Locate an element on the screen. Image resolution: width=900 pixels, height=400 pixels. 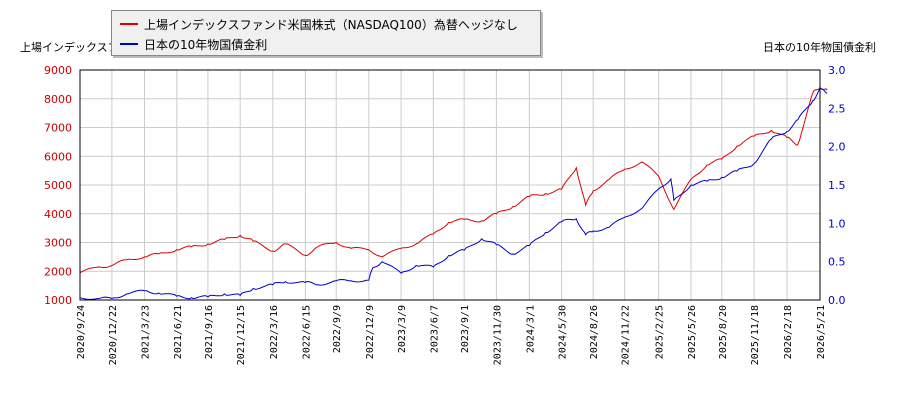
y-right-tick-label: 3.0 is located at coordinates (837, 70).